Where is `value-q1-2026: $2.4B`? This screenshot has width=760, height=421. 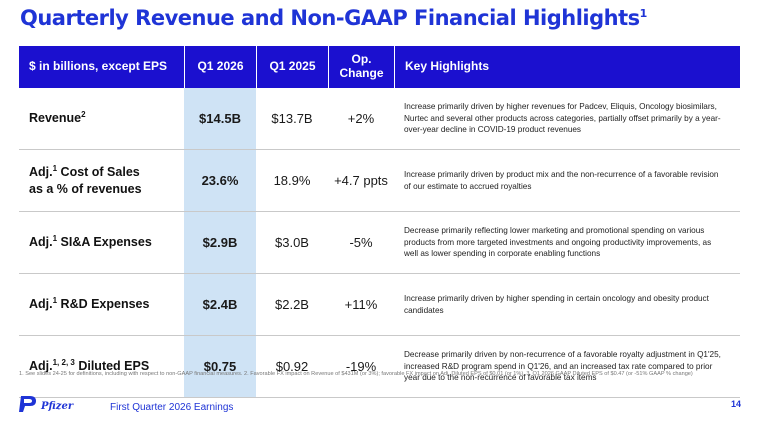
value-q1-2026: $2.4B is located at coordinates (220, 304).